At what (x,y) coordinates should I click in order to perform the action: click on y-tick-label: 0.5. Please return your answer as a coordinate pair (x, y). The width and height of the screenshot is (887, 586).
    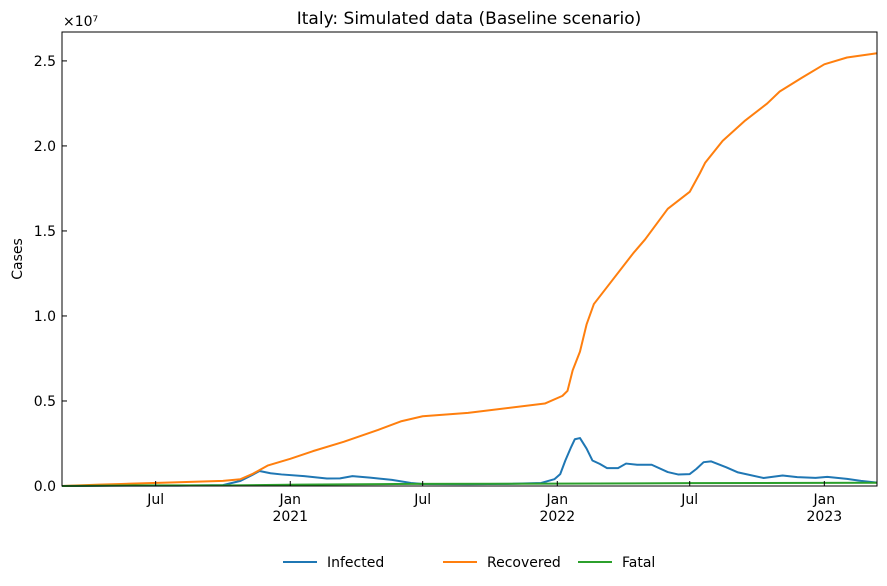
    Looking at the image, I should click on (45, 402).